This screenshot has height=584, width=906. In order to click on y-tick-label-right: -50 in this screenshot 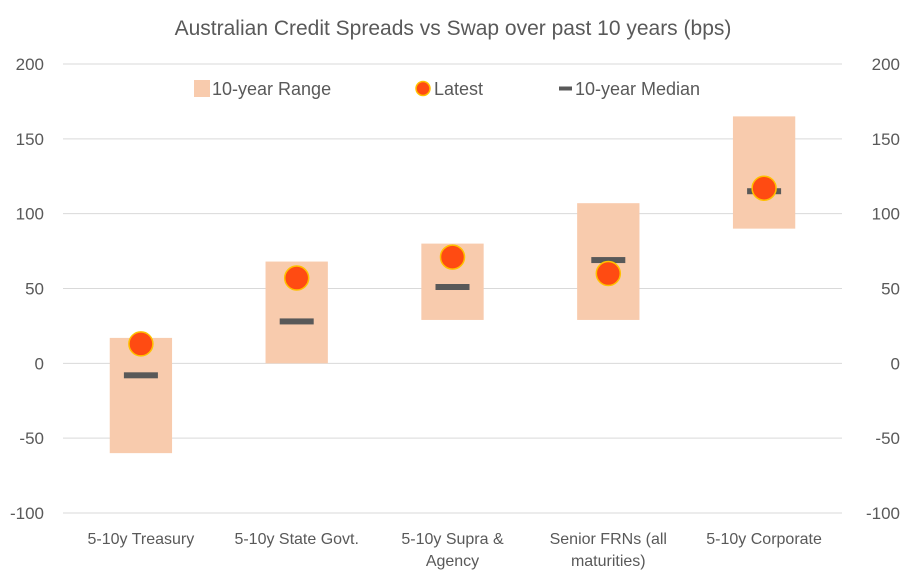, I will do `click(887, 438)`.